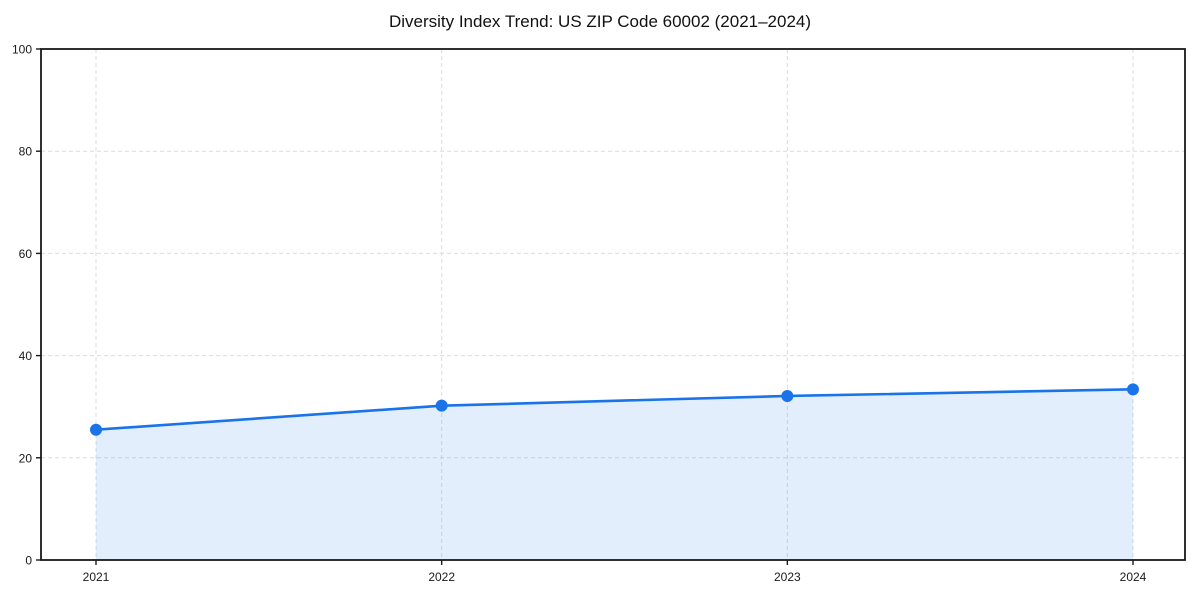 This screenshot has height=600, width=1200. What do you see at coordinates (28, 561) in the screenshot?
I see `y-tick-label: 0` at bounding box center [28, 561].